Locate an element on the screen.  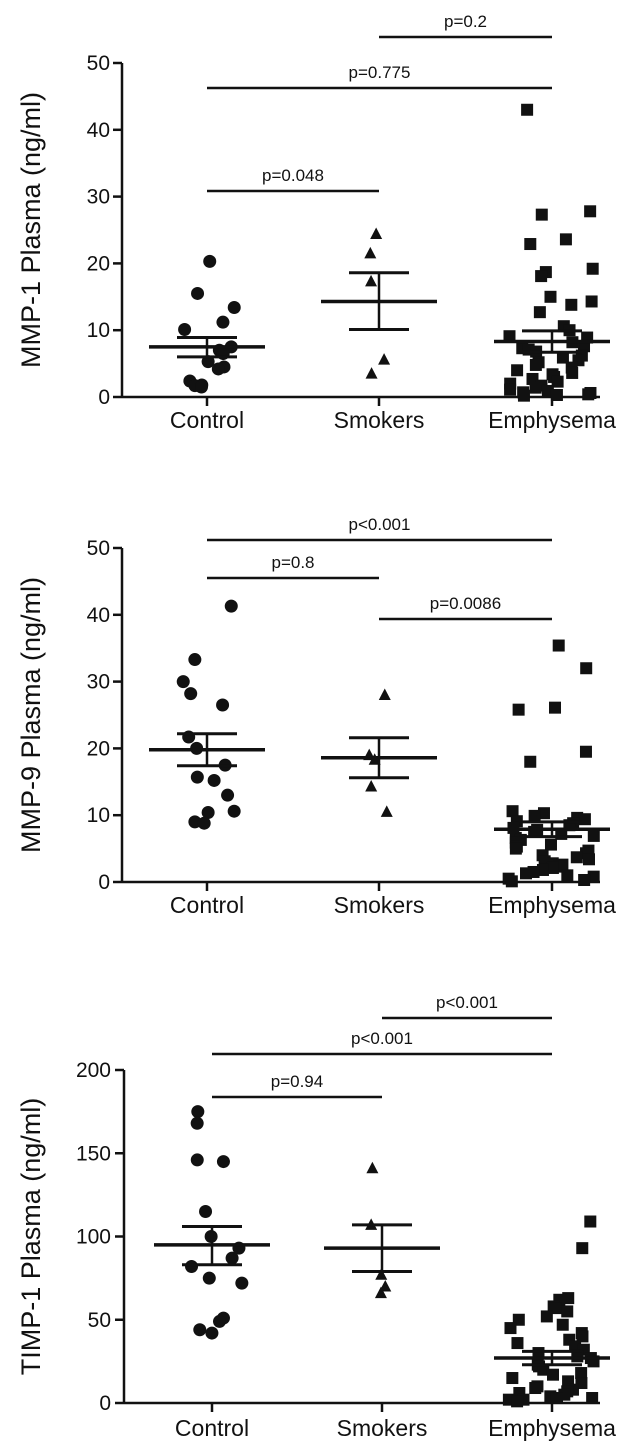
p-value-label: p=0.775 is located at coordinates (380, 72).